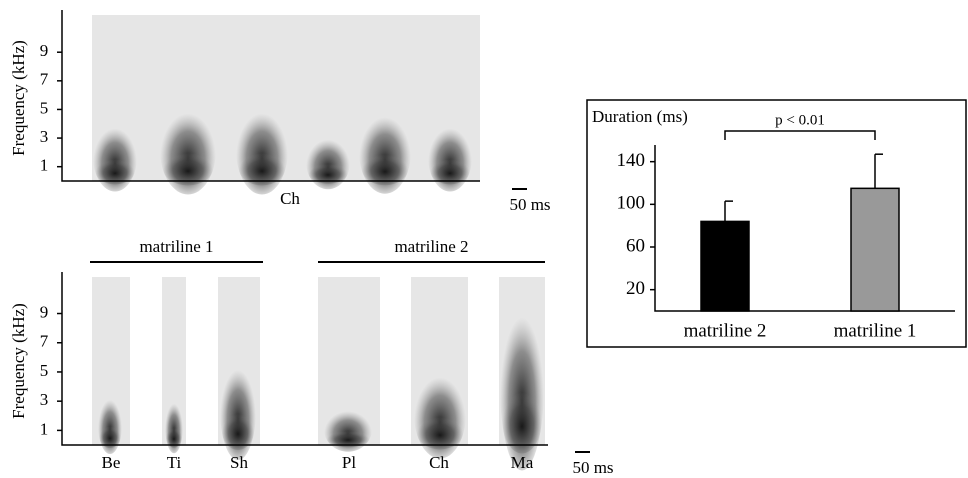 This screenshot has width=968, height=478. I want to click on significance-label: p < 0.01, so click(800, 120).